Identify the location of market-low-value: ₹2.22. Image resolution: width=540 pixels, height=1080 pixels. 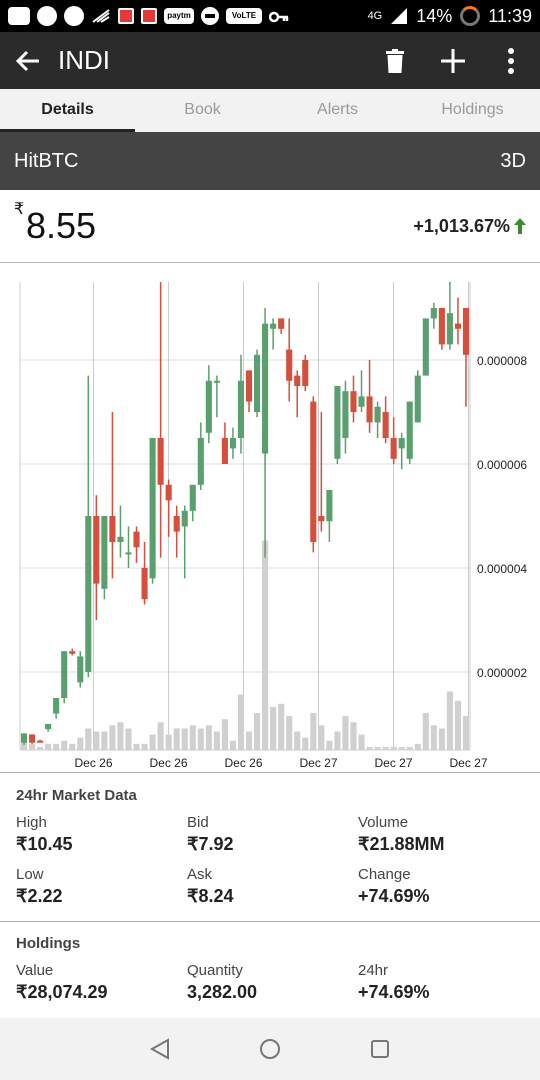
(39, 896).